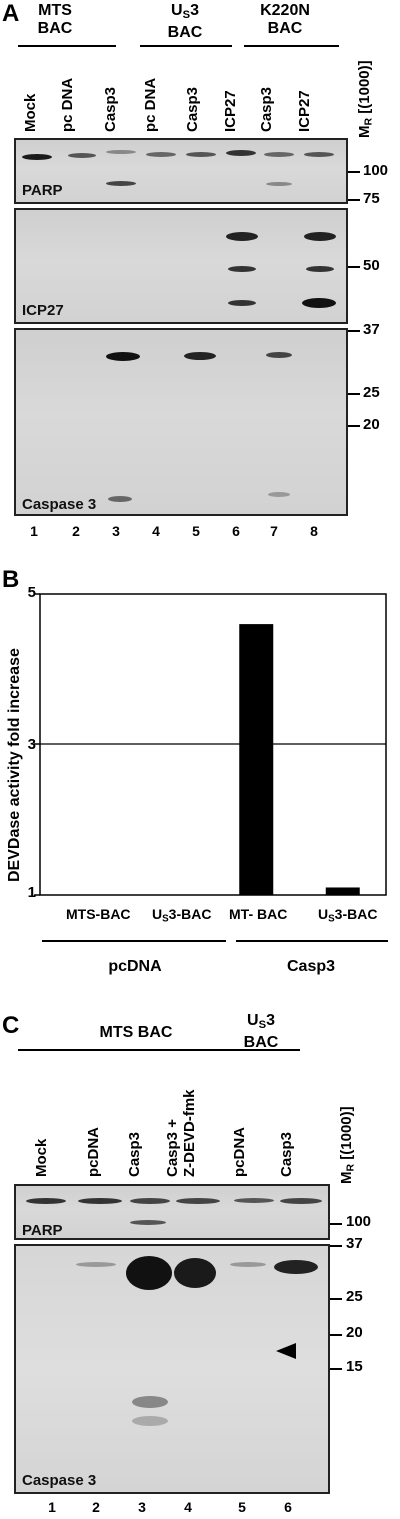 The image size is (400, 1519). What do you see at coordinates (188, 1507) in the screenshot?
I see `lane-number-c4: 4` at bounding box center [188, 1507].